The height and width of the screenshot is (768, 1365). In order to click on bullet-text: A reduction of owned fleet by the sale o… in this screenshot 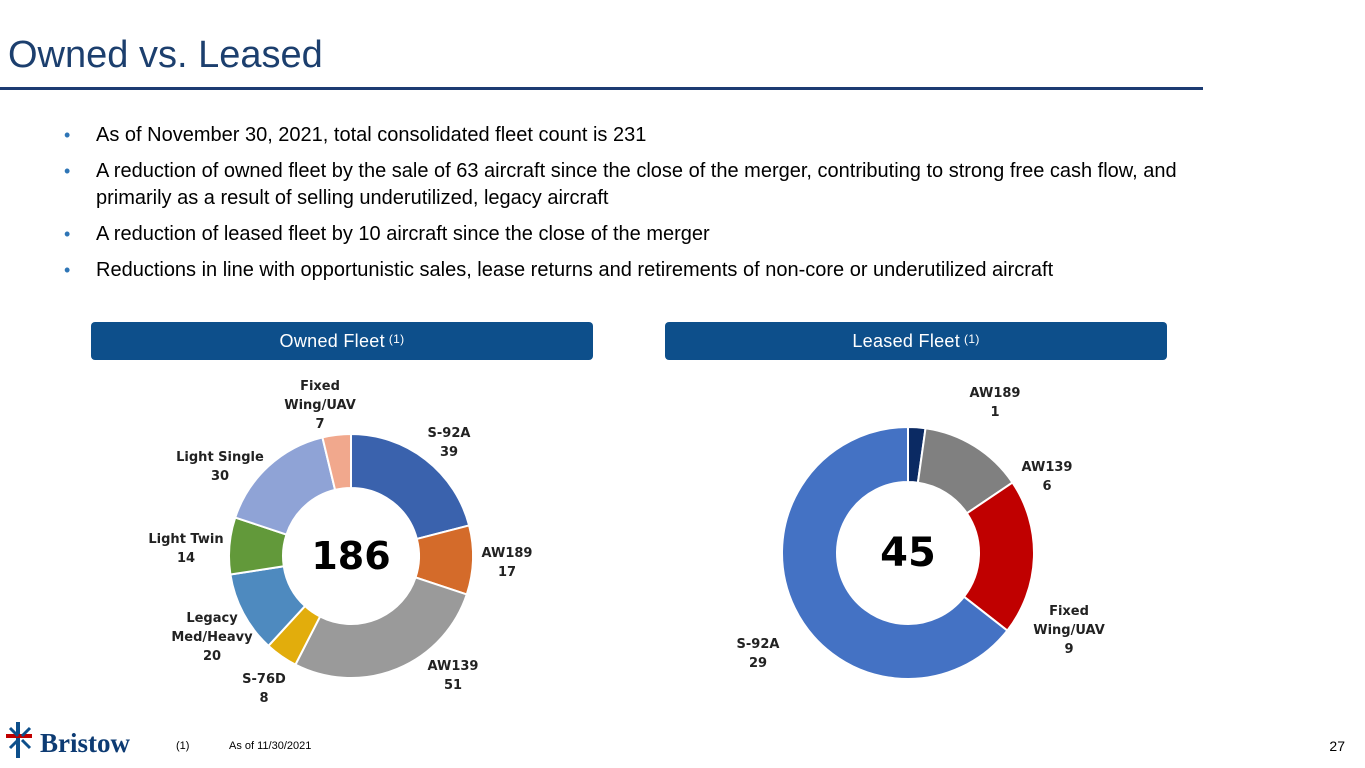, I will do `click(636, 184)`.